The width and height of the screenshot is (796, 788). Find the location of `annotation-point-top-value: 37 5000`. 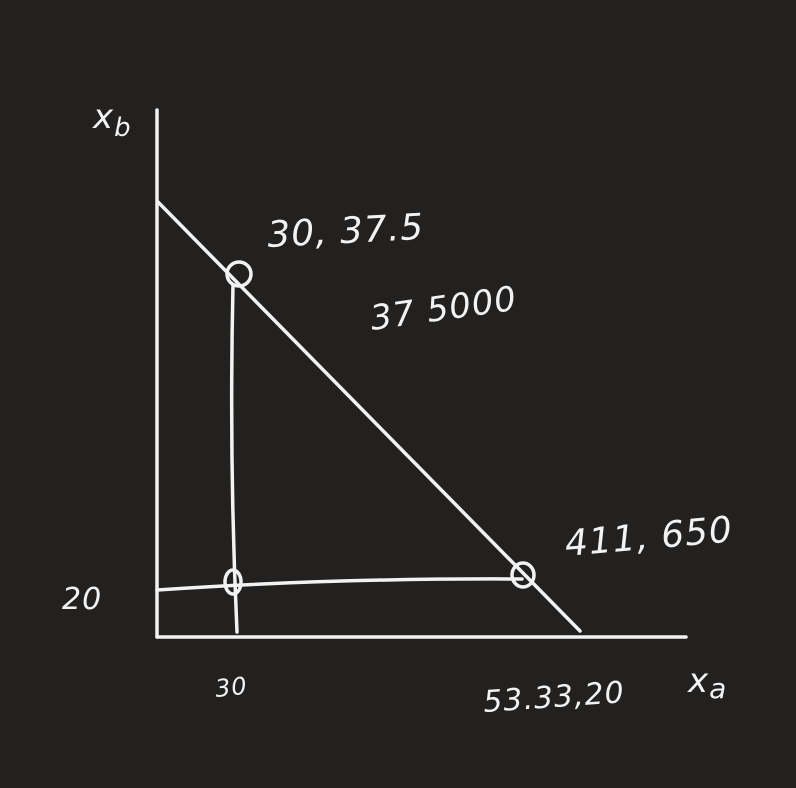

annotation-point-top-value: 37 5000 is located at coordinates (444, 309).